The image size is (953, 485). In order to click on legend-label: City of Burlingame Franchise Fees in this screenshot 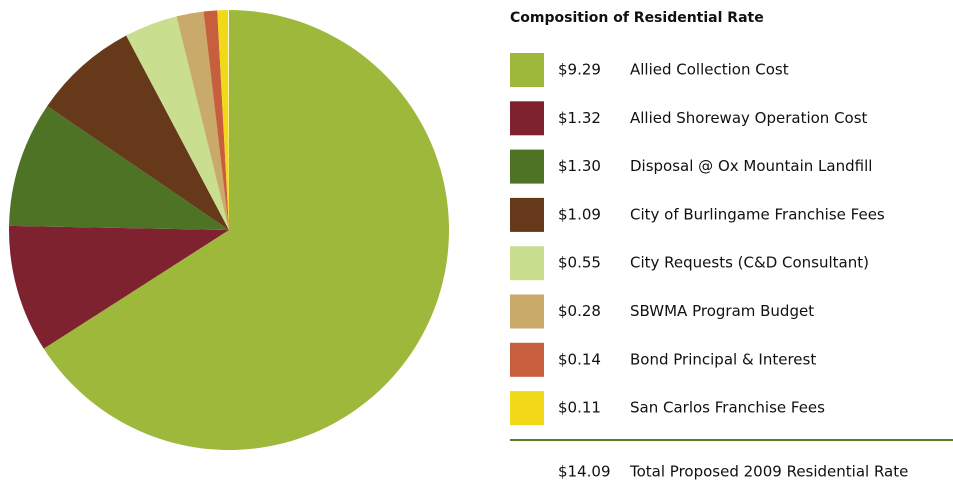, I will do `click(757, 214)`.